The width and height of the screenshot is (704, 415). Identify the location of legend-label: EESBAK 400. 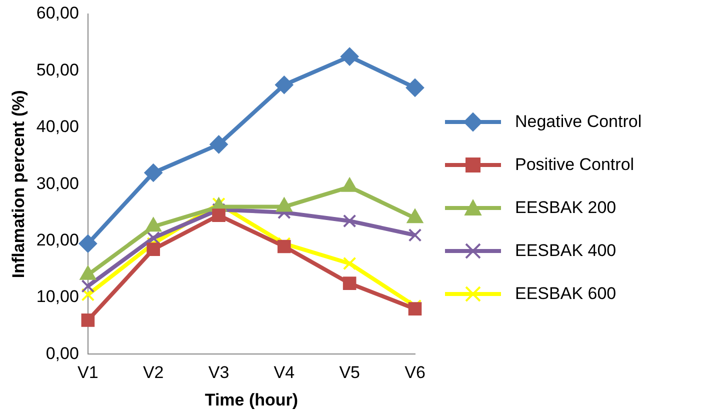
(565, 250).